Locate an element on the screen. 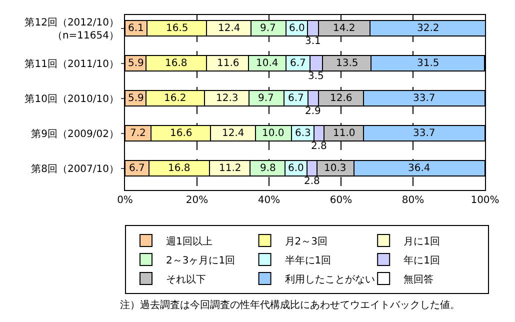 Image resolution: width=515 pixels, height=322 pixels. legend-label: 半年に1回 is located at coordinates (308, 260).